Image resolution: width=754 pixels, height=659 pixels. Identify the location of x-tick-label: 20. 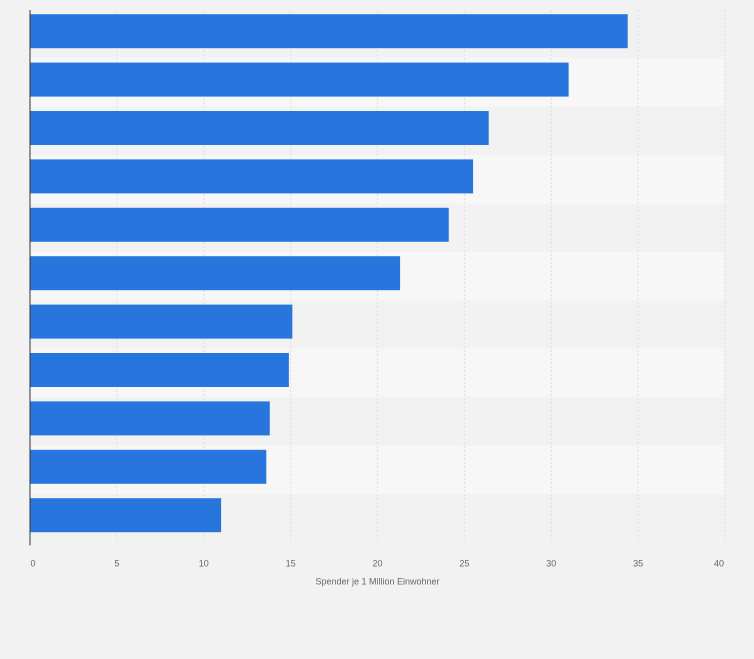
(377, 563).